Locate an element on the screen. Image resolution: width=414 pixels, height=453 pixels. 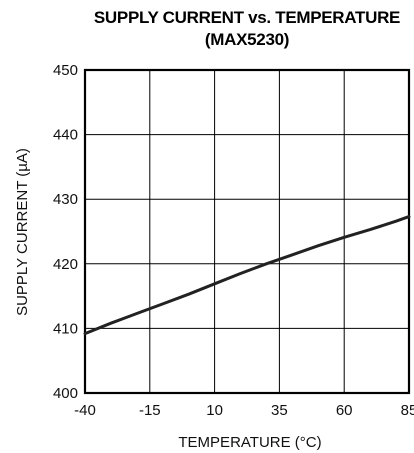
x-tick-label-2: 10 is located at coordinates (214, 410).